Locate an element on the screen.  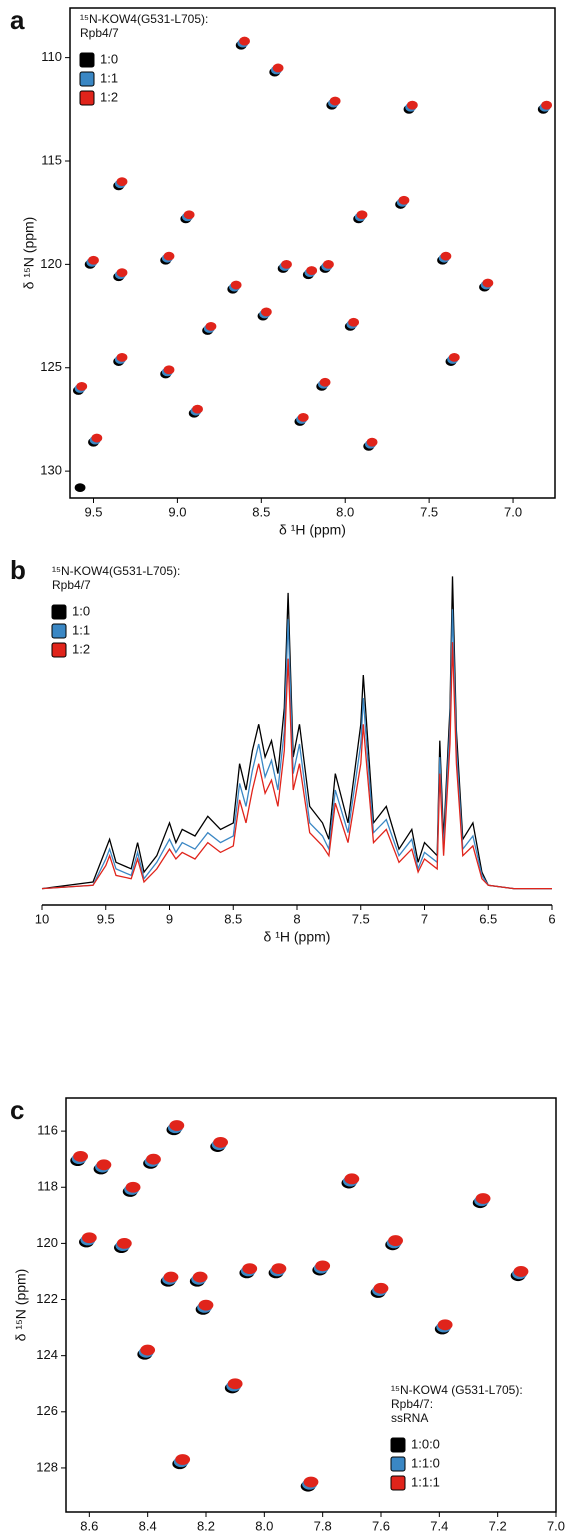
y-tick-label: 126 is located at coordinates (47, 1410).